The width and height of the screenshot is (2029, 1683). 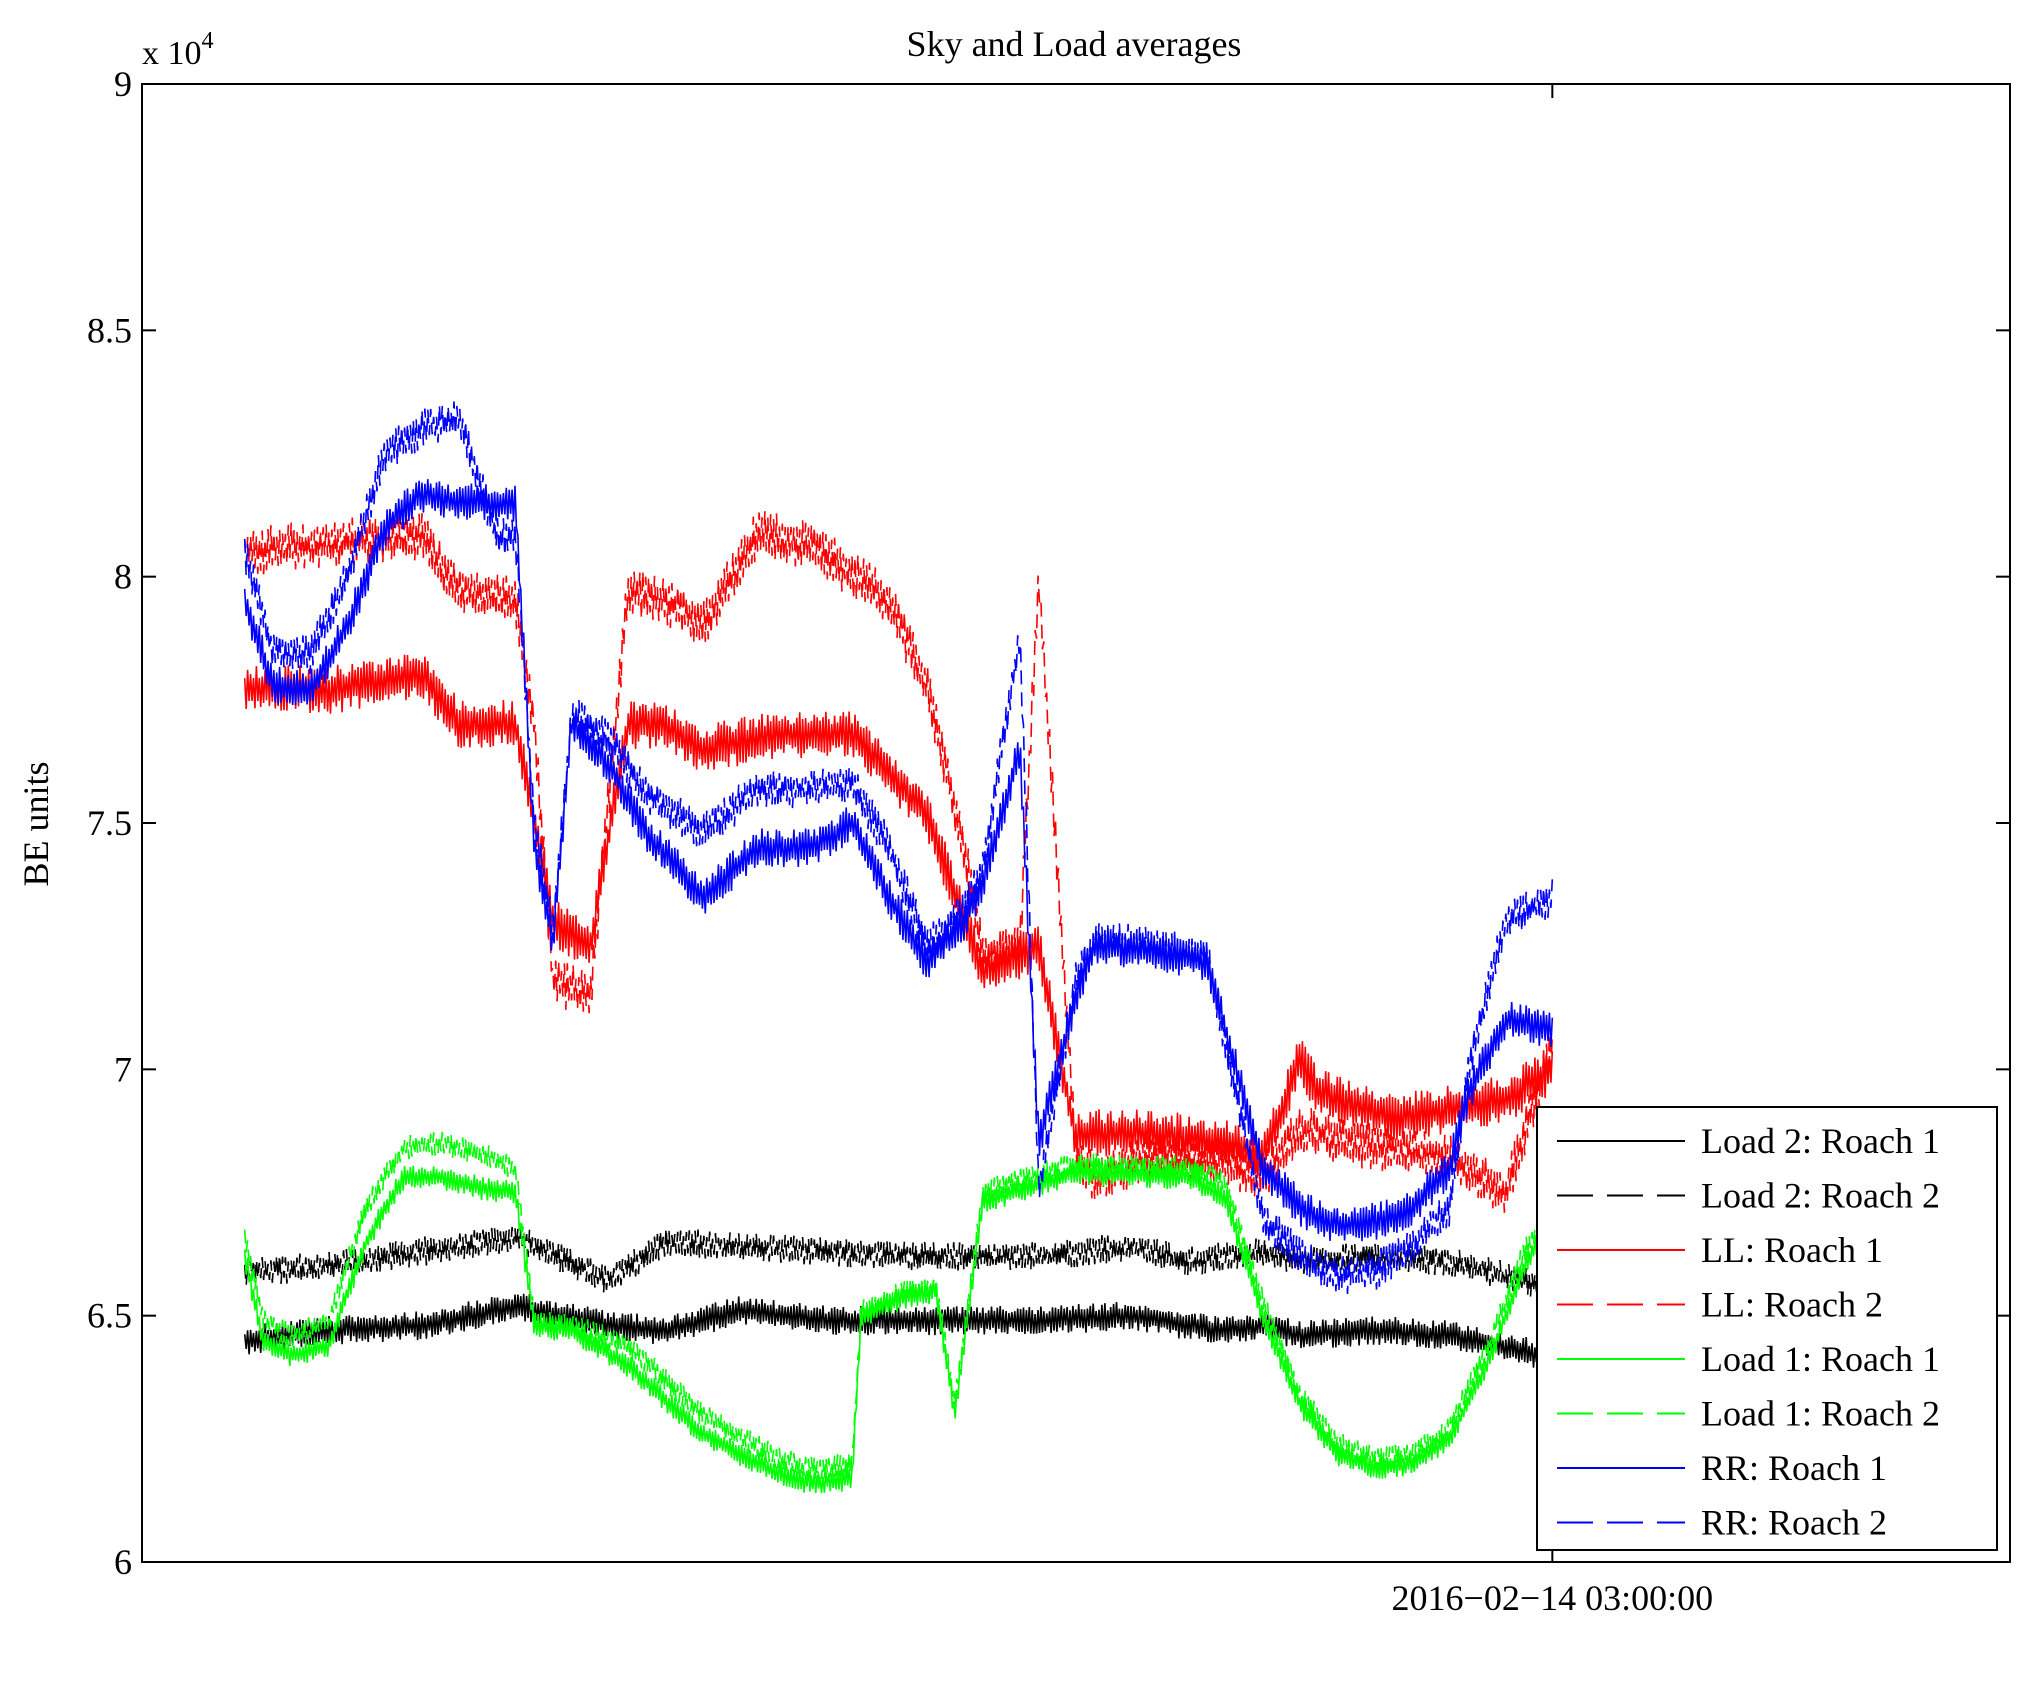 What do you see at coordinates (1792, 1305) in the screenshot?
I see `legend-label: LL: Roach 2` at bounding box center [1792, 1305].